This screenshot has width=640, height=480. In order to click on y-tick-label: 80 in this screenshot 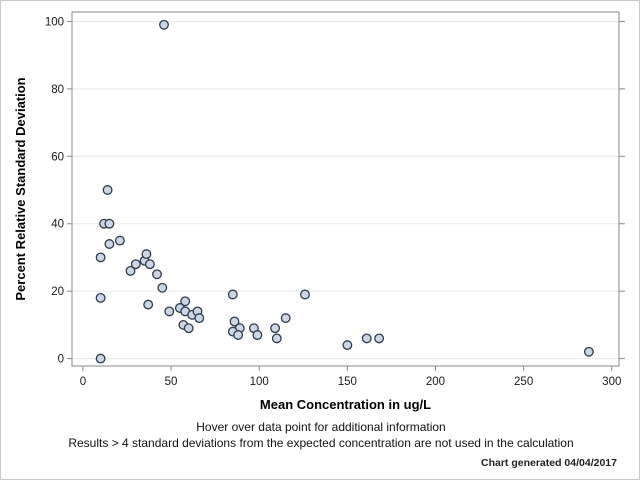, I will do `click(57, 90)`.